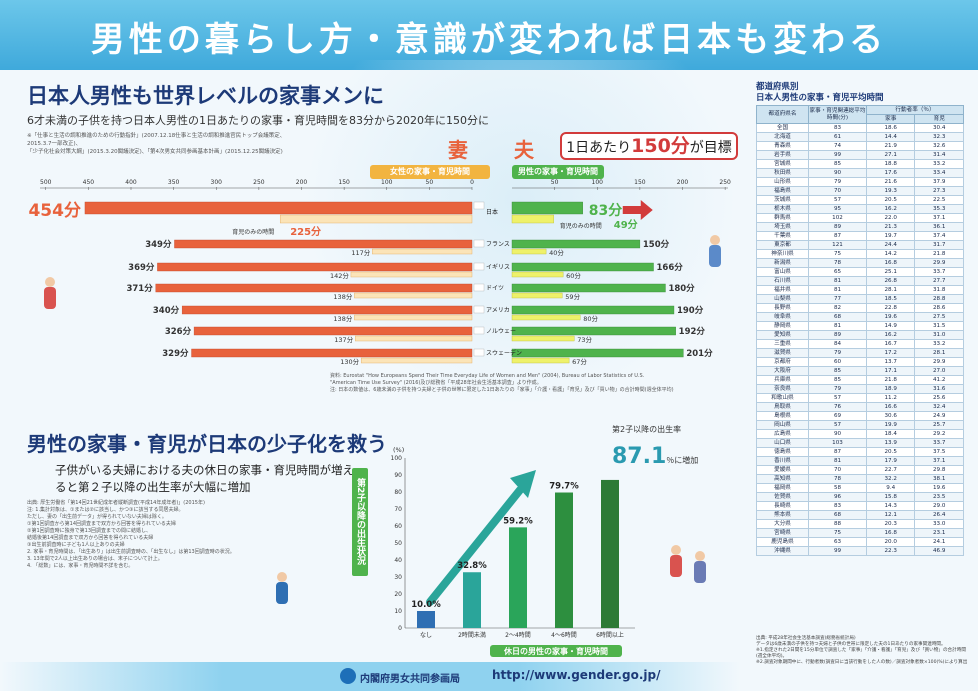 The height and width of the screenshot is (691, 978). Describe the element at coordinates (302, 182) in the screenshot. I see `axis-tick-label: 200` at that location.